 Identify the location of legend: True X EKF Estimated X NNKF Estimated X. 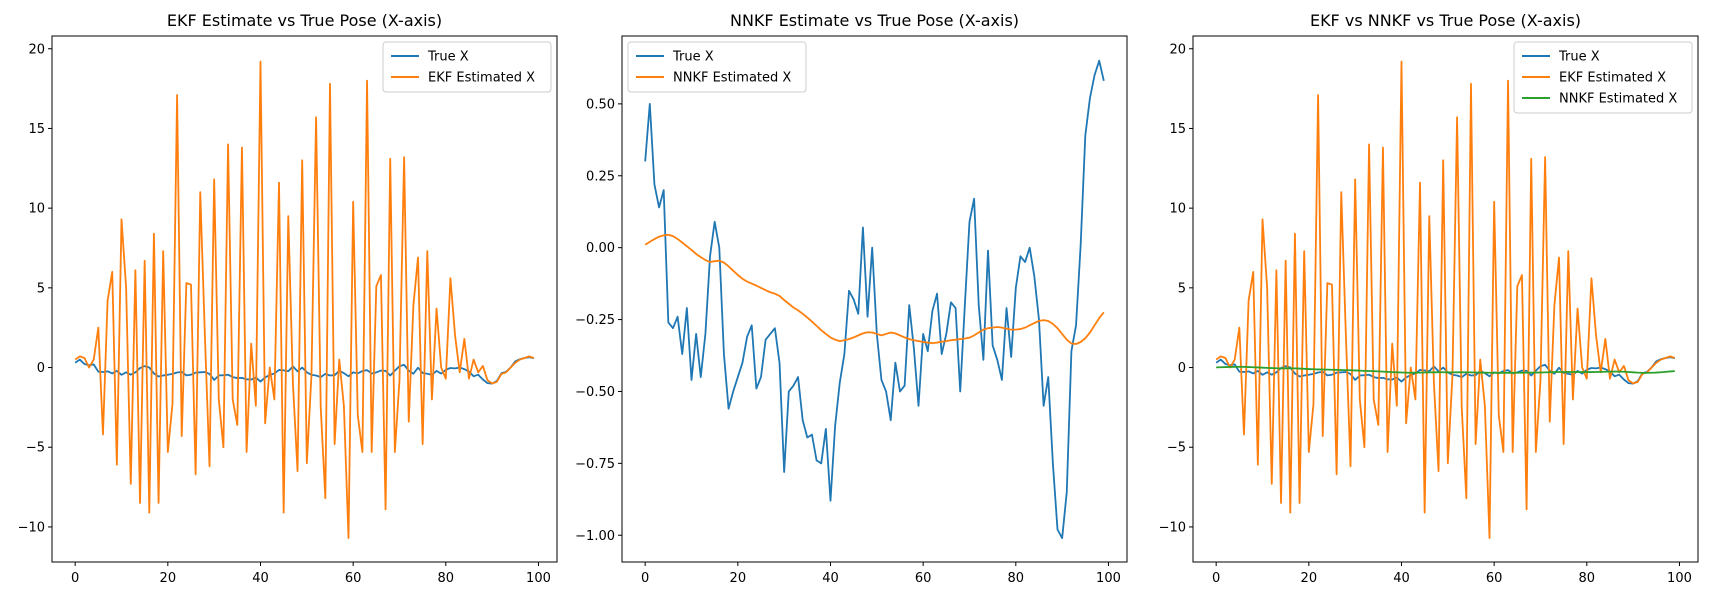
(1603, 77).